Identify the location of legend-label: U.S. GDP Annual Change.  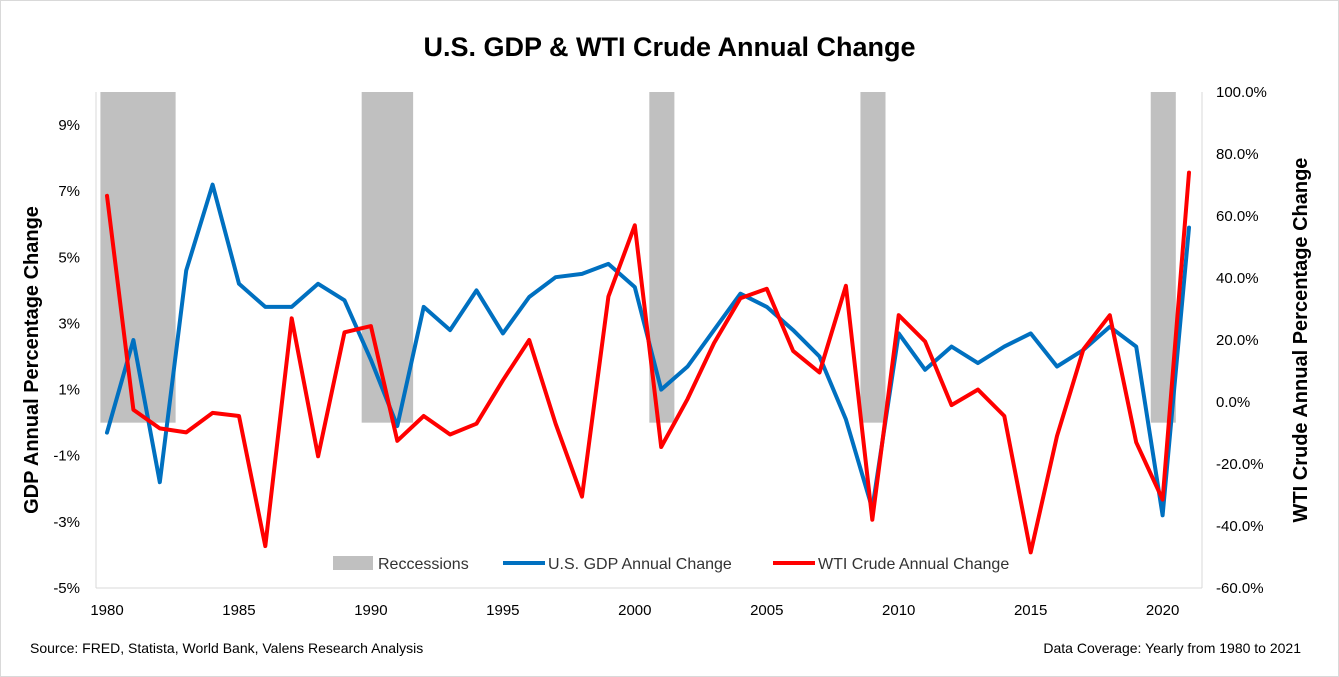
(640, 564).